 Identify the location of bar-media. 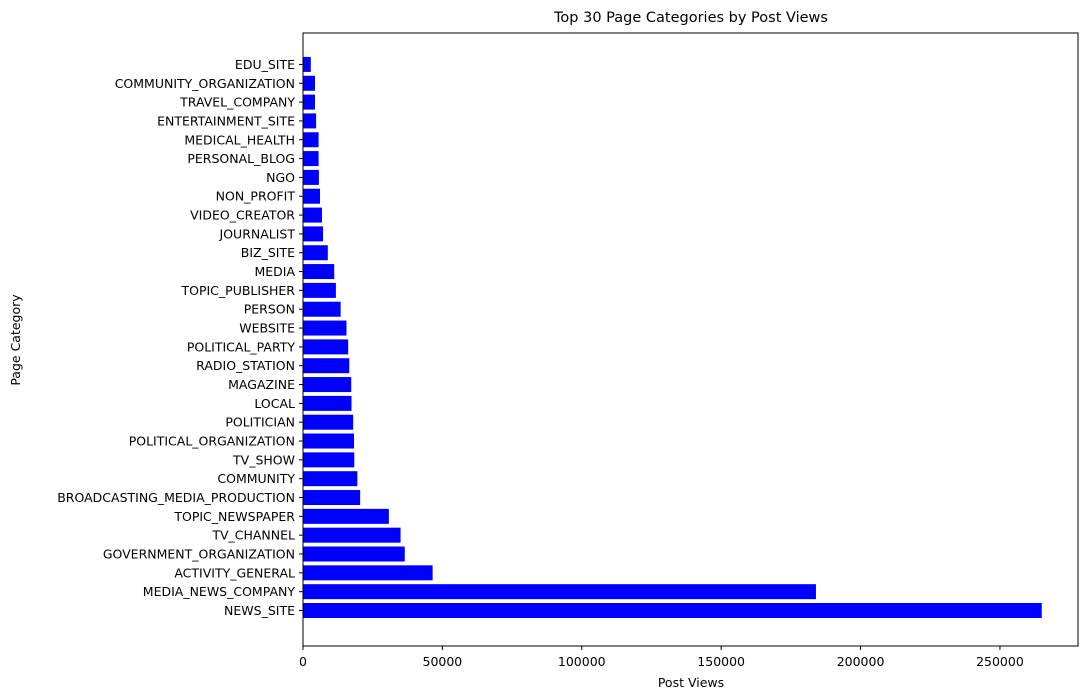
(319, 272).